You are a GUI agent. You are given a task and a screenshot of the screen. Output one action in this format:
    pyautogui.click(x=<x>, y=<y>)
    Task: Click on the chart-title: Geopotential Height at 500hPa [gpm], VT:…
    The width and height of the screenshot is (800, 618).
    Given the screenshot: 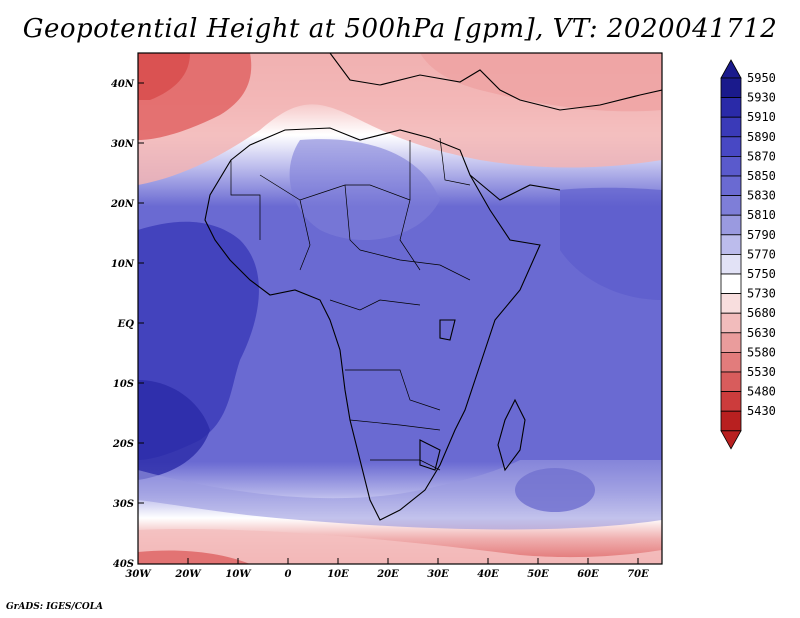 What is the action you would take?
    pyautogui.click(x=400, y=29)
    